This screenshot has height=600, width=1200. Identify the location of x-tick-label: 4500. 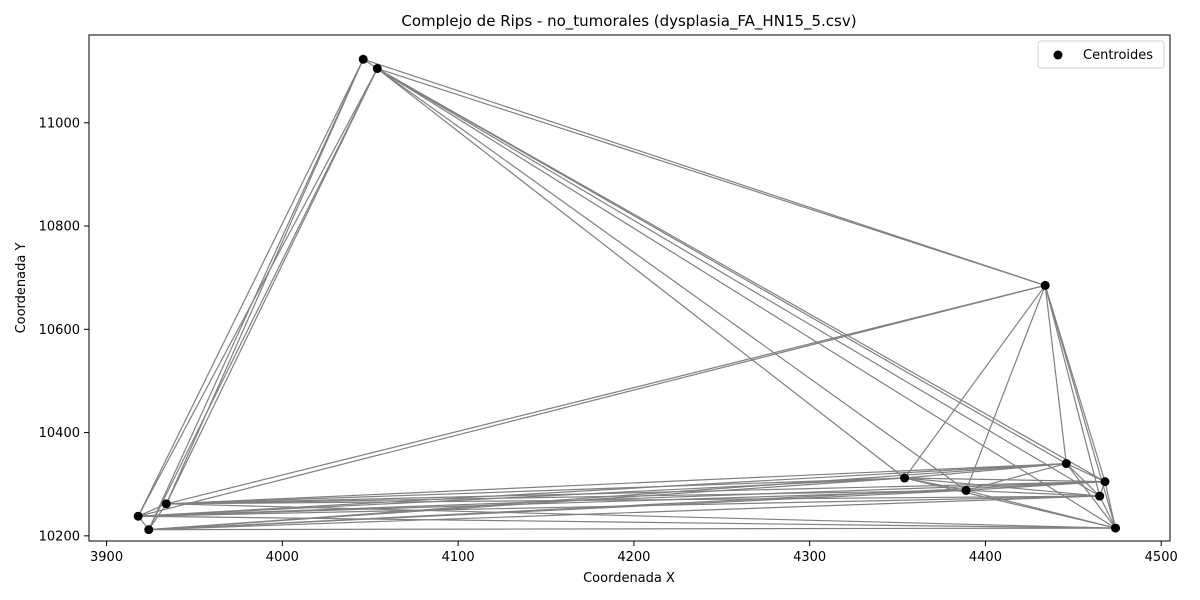
(1161, 557).